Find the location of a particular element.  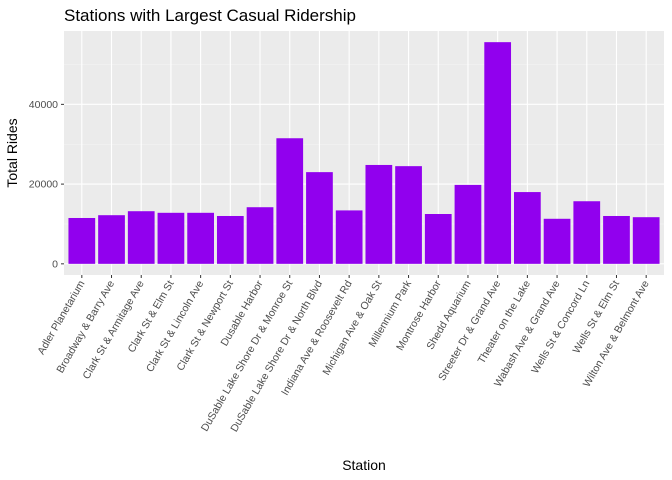

y-tick-label: 20000 is located at coordinates (43, 185).